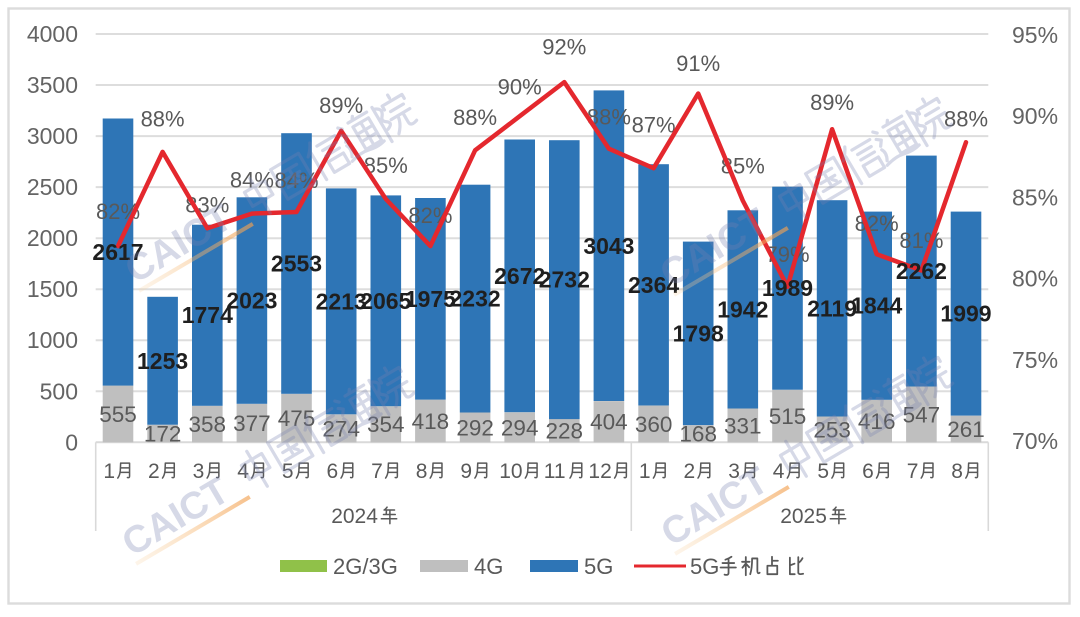 The width and height of the screenshot is (1080, 617). What do you see at coordinates (297, 418) in the screenshot?
I see `svg-text: 475` at bounding box center [297, 418].